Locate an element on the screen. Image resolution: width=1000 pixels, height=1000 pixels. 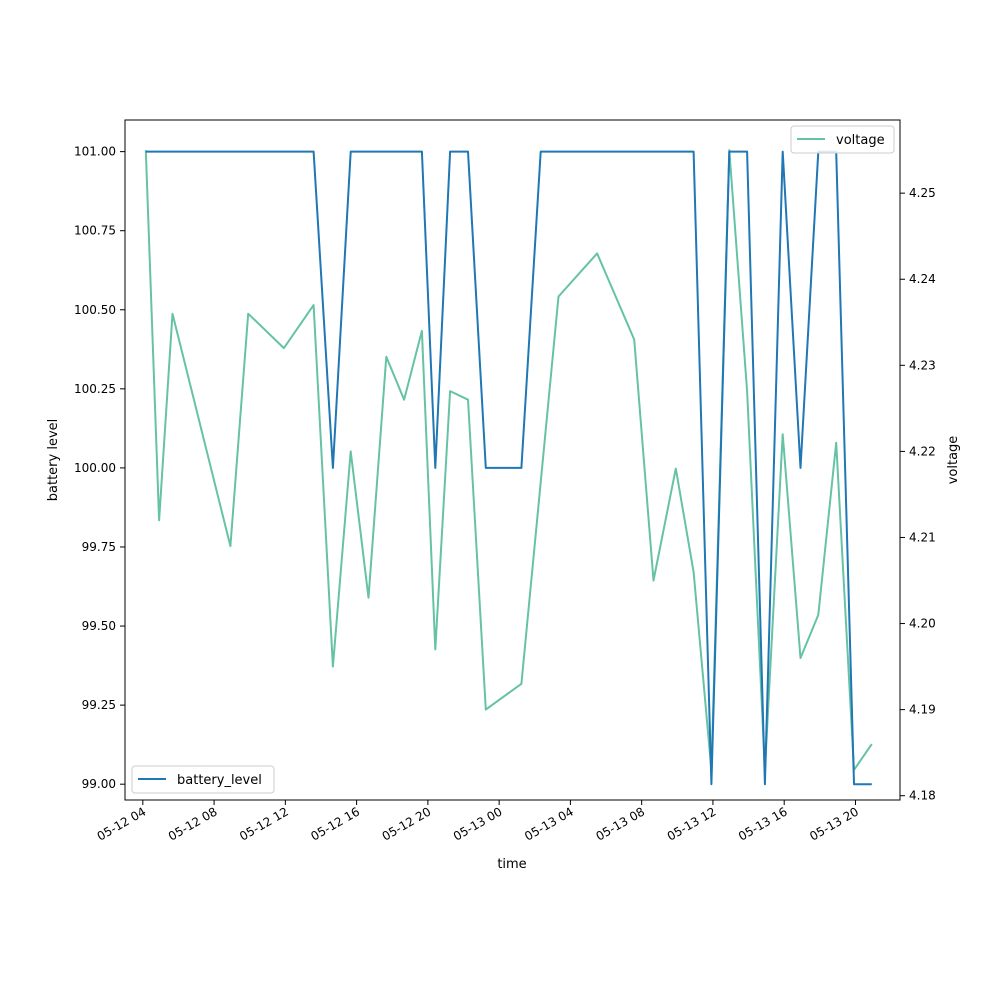
right-y-tick-label: 4.24 is located at coordinates (922, 279).